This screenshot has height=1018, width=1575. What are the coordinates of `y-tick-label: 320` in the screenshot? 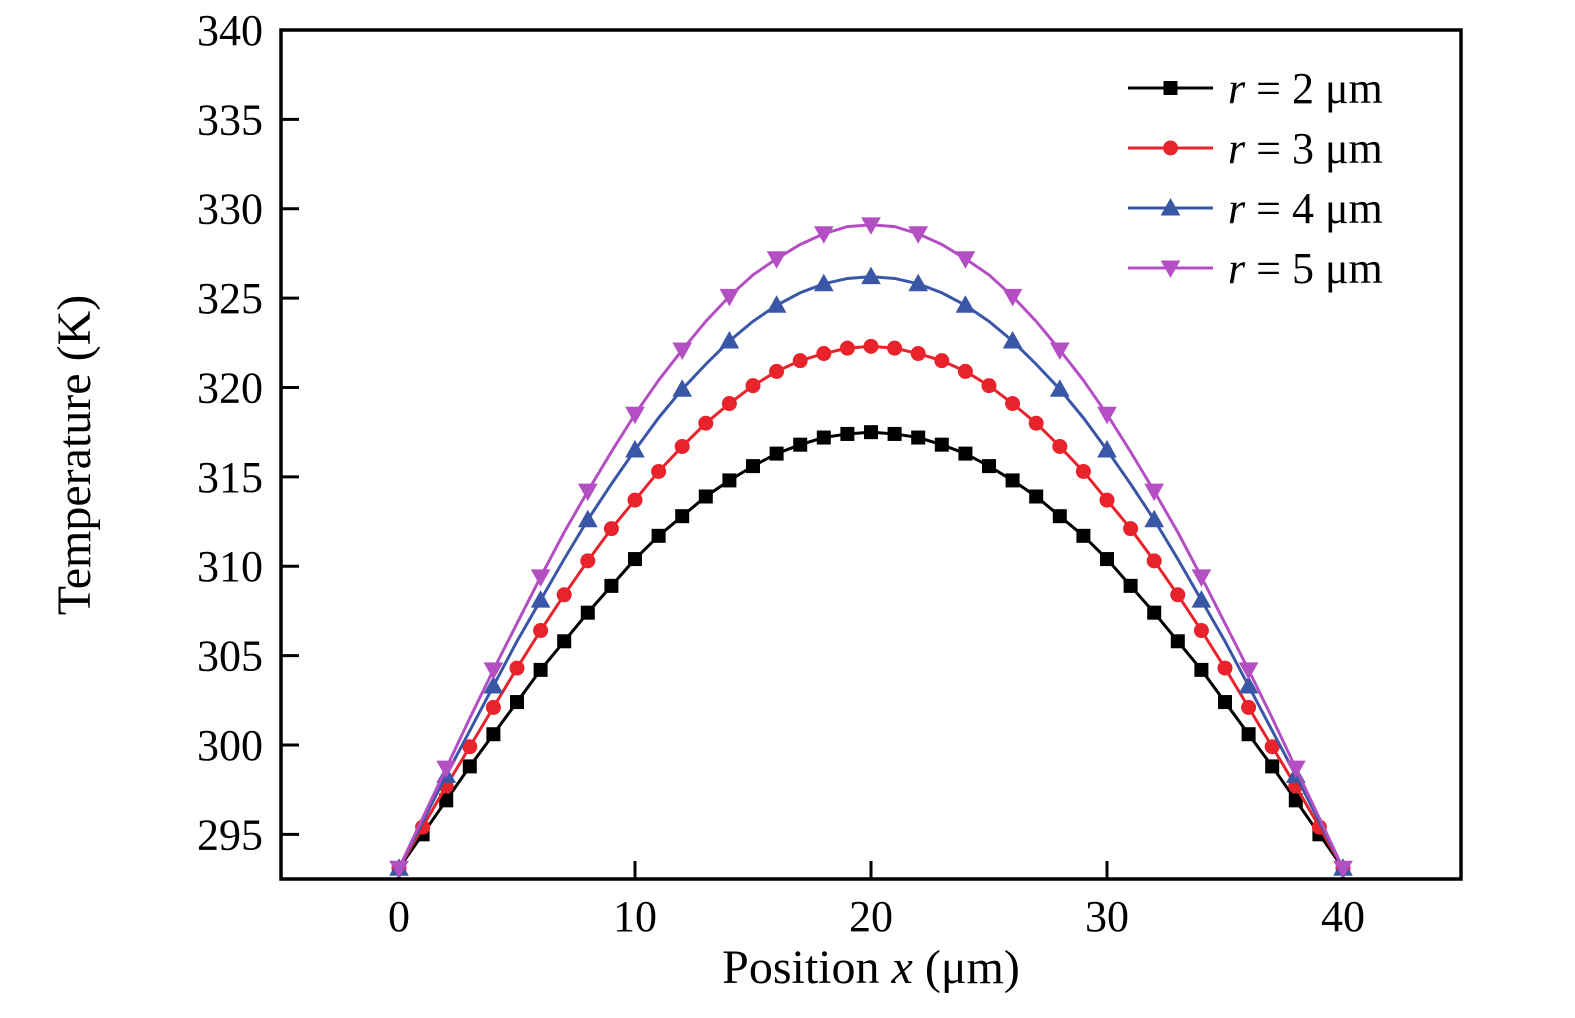 It's located at (230, 387).